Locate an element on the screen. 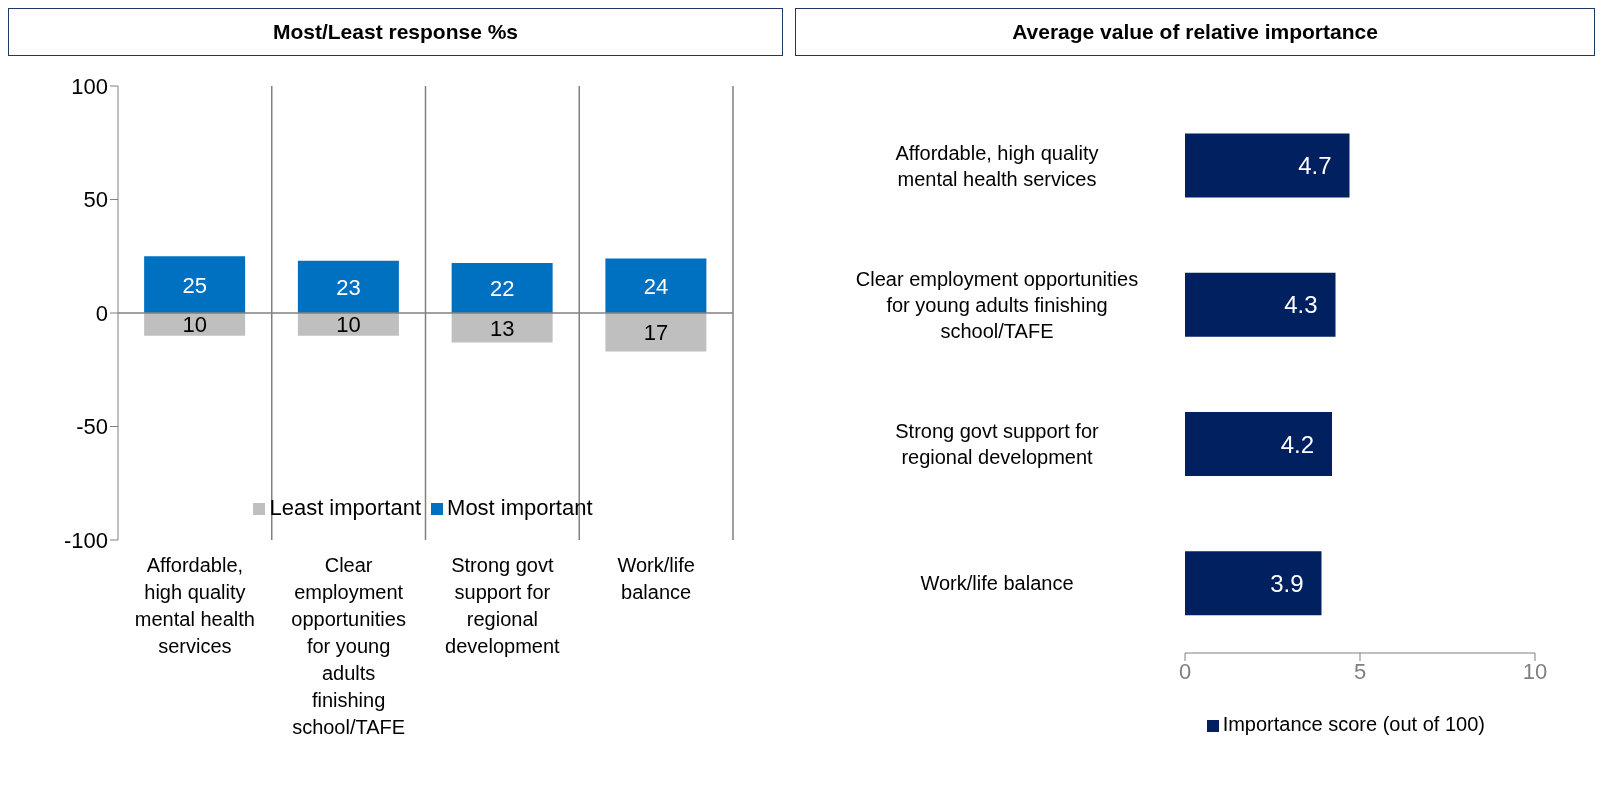 The height and width of the screenshot is (810, 1615). data-label: 17 is located at coordinates (656, 333).